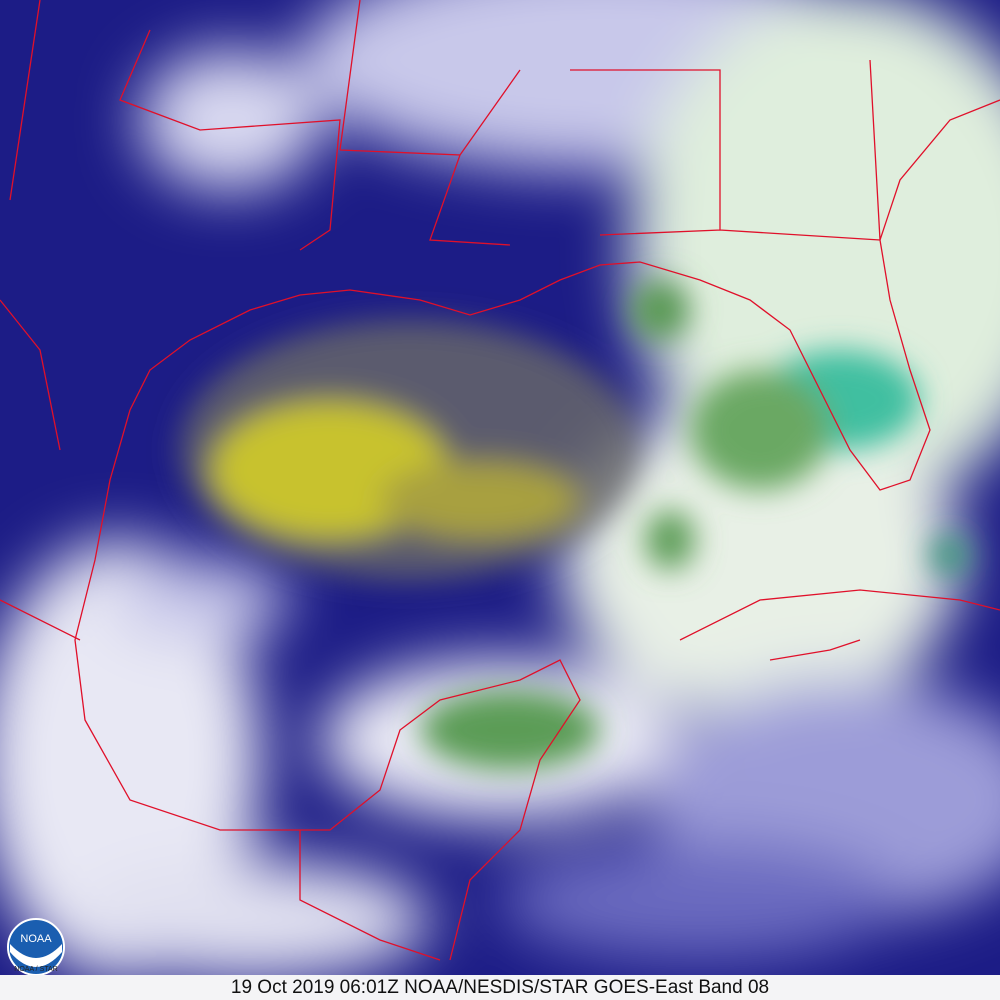 This screenshot has height=1000, width=1000. I want to click on noaa-logo: NOAA, so click(36, 947).